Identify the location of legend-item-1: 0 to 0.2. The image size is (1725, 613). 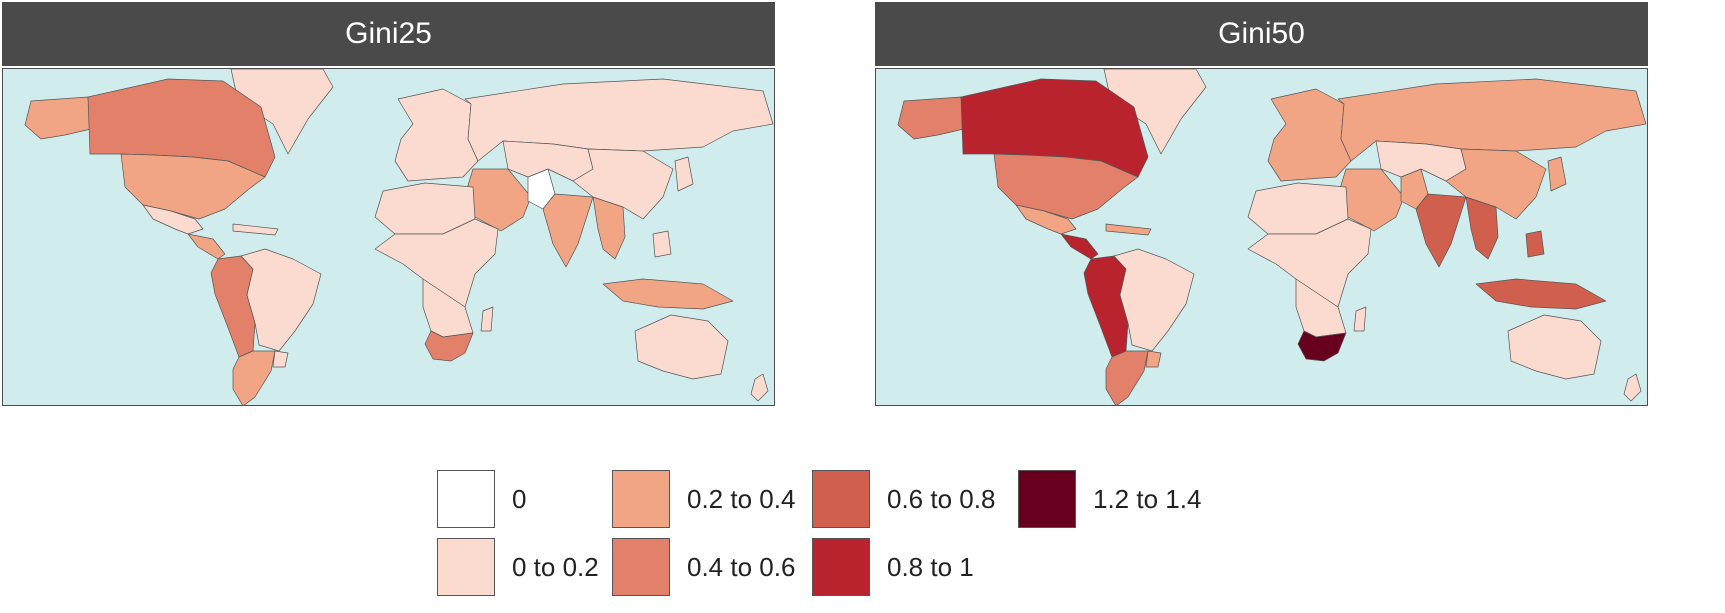
(518, 567).